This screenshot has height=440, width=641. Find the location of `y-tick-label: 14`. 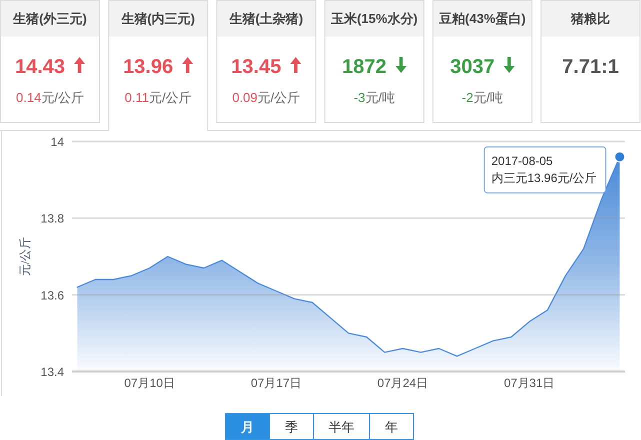

y-tick-label: 14 is located at coordinates (57, 142).